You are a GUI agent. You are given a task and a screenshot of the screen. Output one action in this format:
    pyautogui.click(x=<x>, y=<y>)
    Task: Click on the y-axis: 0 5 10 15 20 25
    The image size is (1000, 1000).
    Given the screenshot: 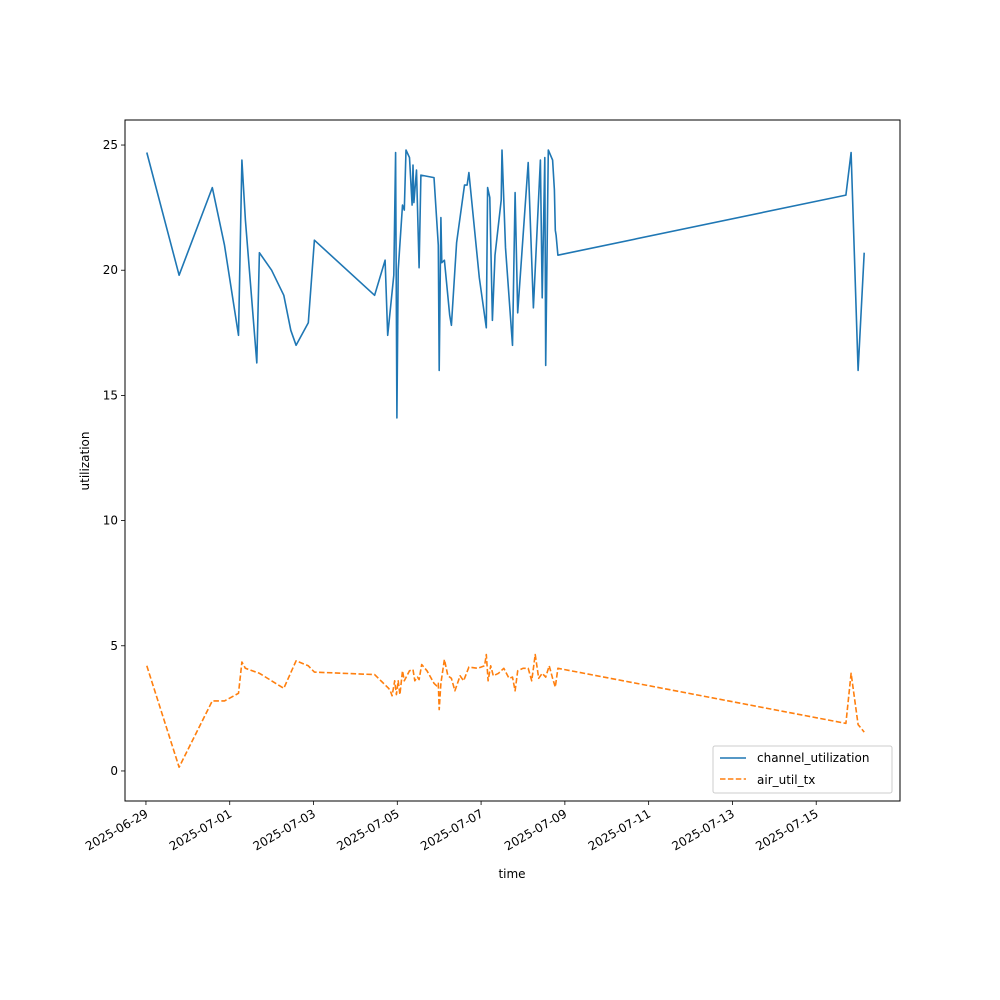 What is the action you would take?
    pyautogui.click(x=114, y=458)
    